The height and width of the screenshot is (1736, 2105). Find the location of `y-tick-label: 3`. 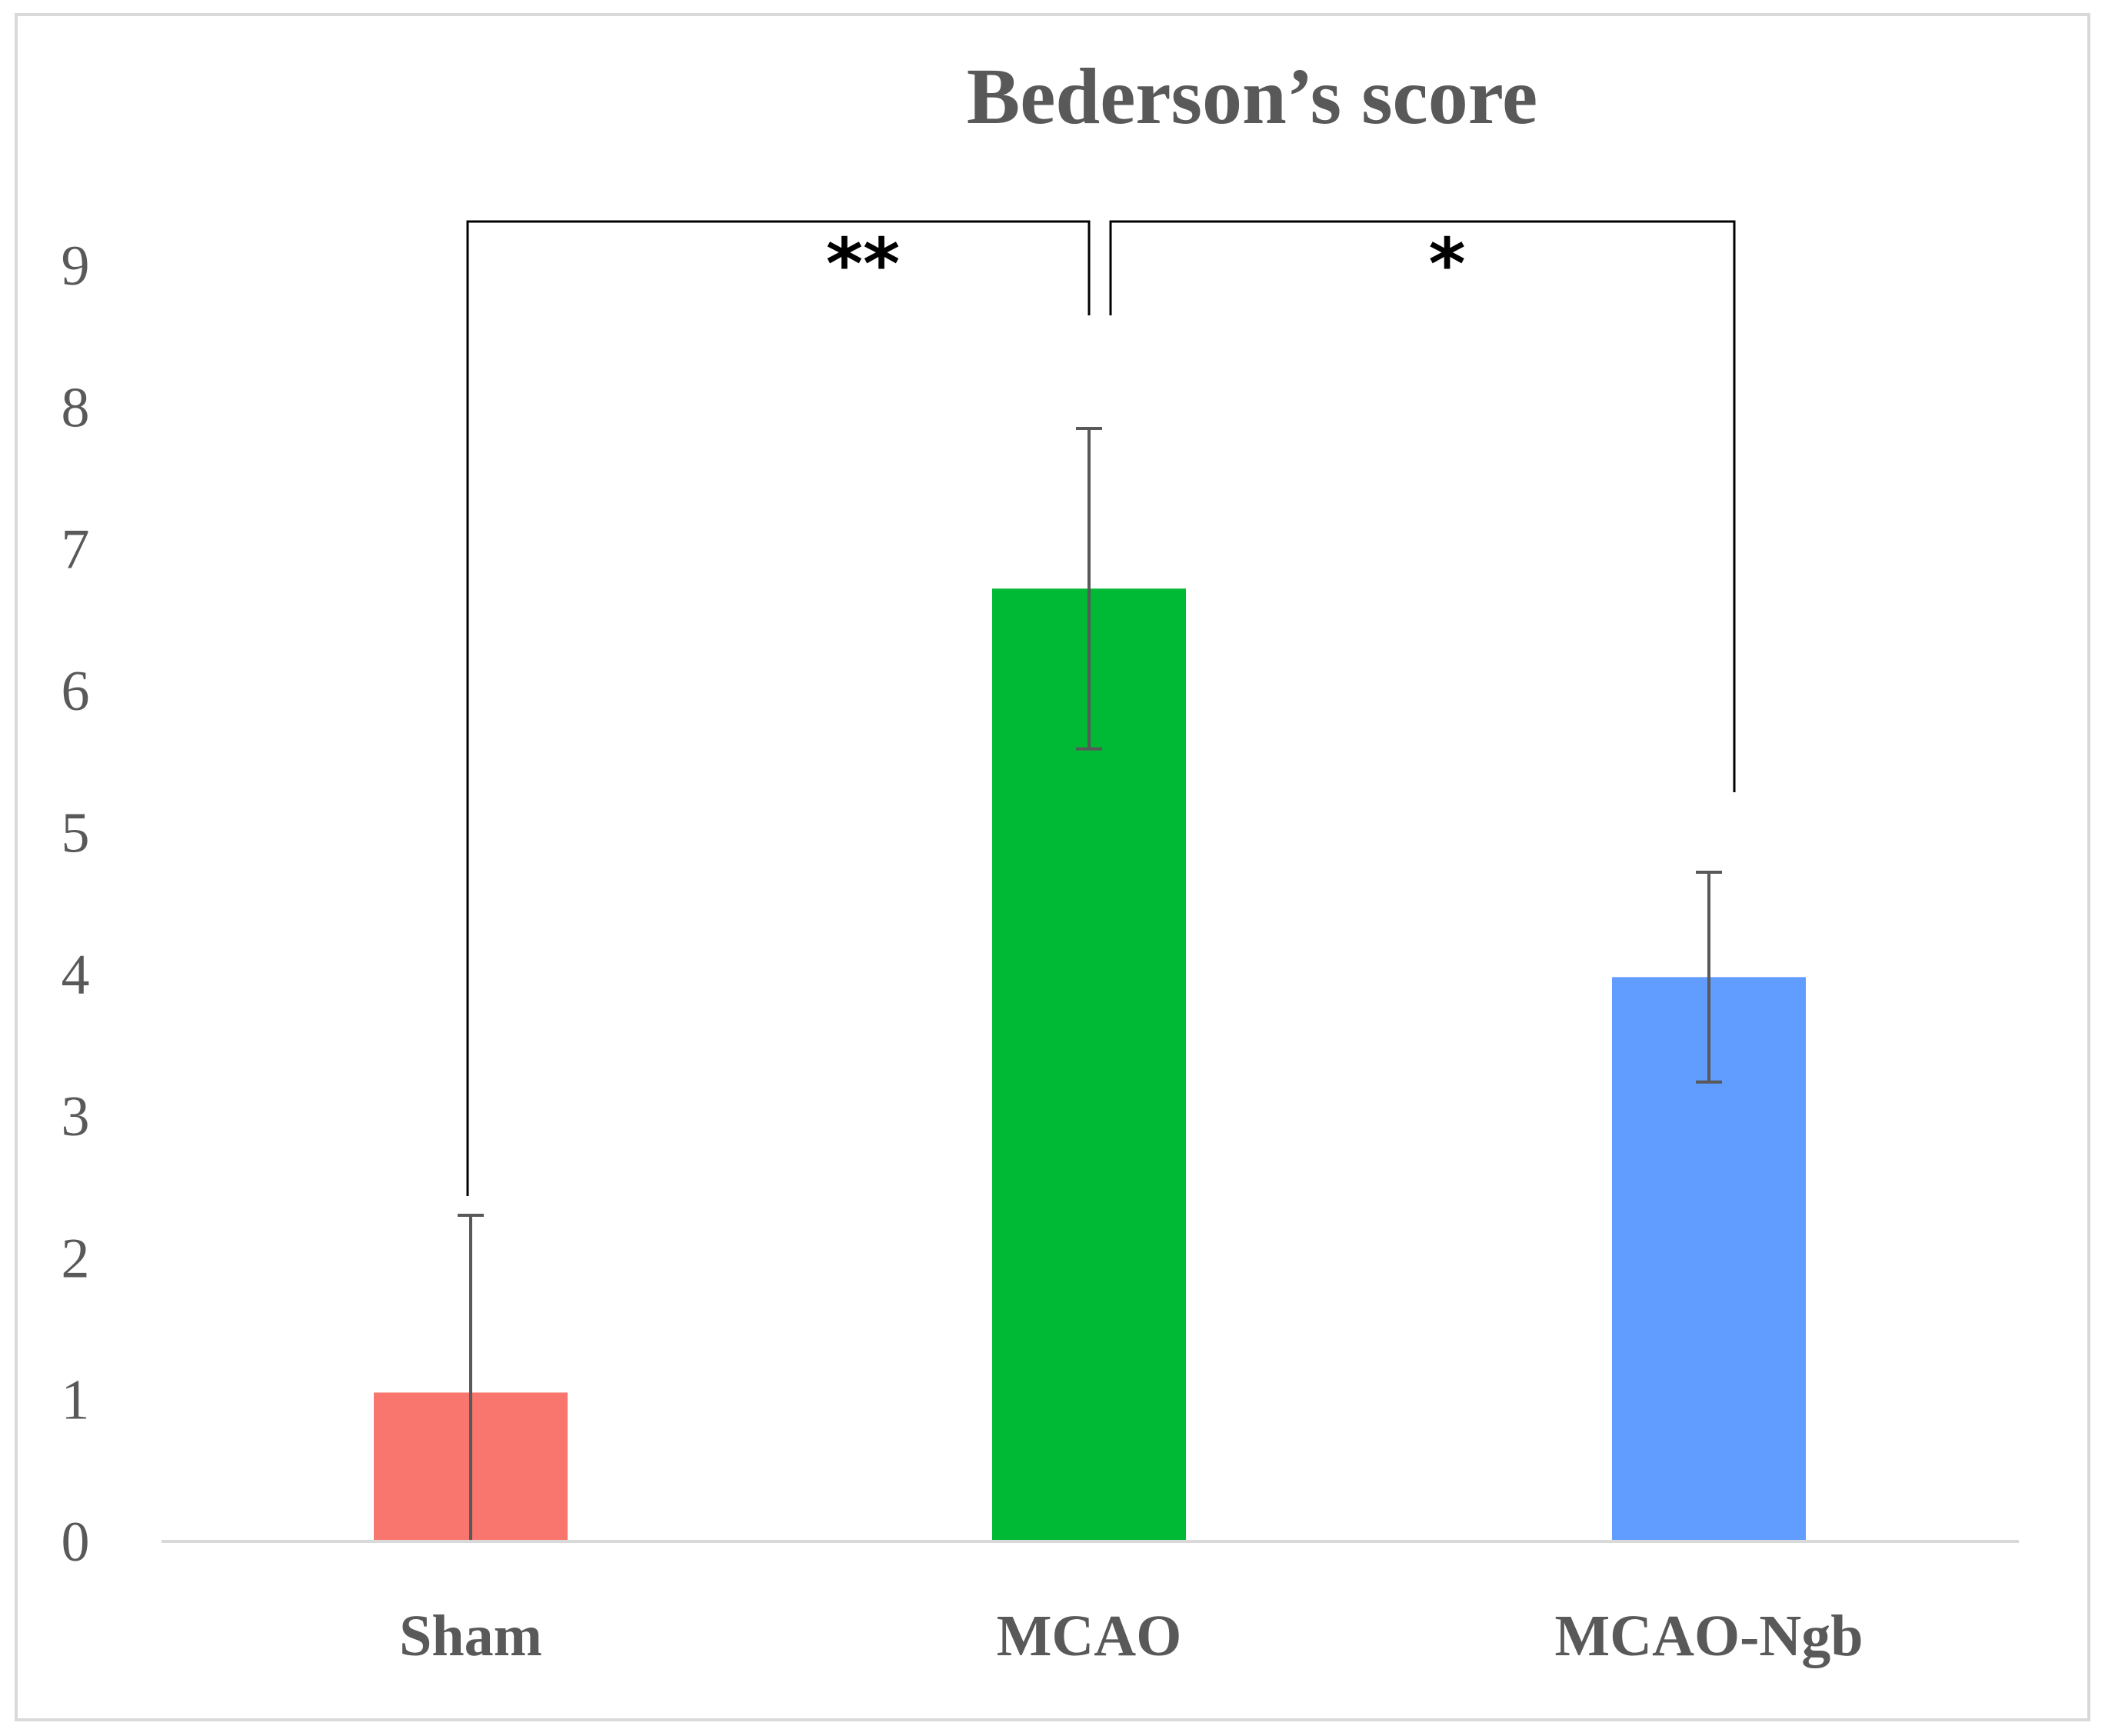

y-tick-label: 3 is located at coordinates (76, 1116).